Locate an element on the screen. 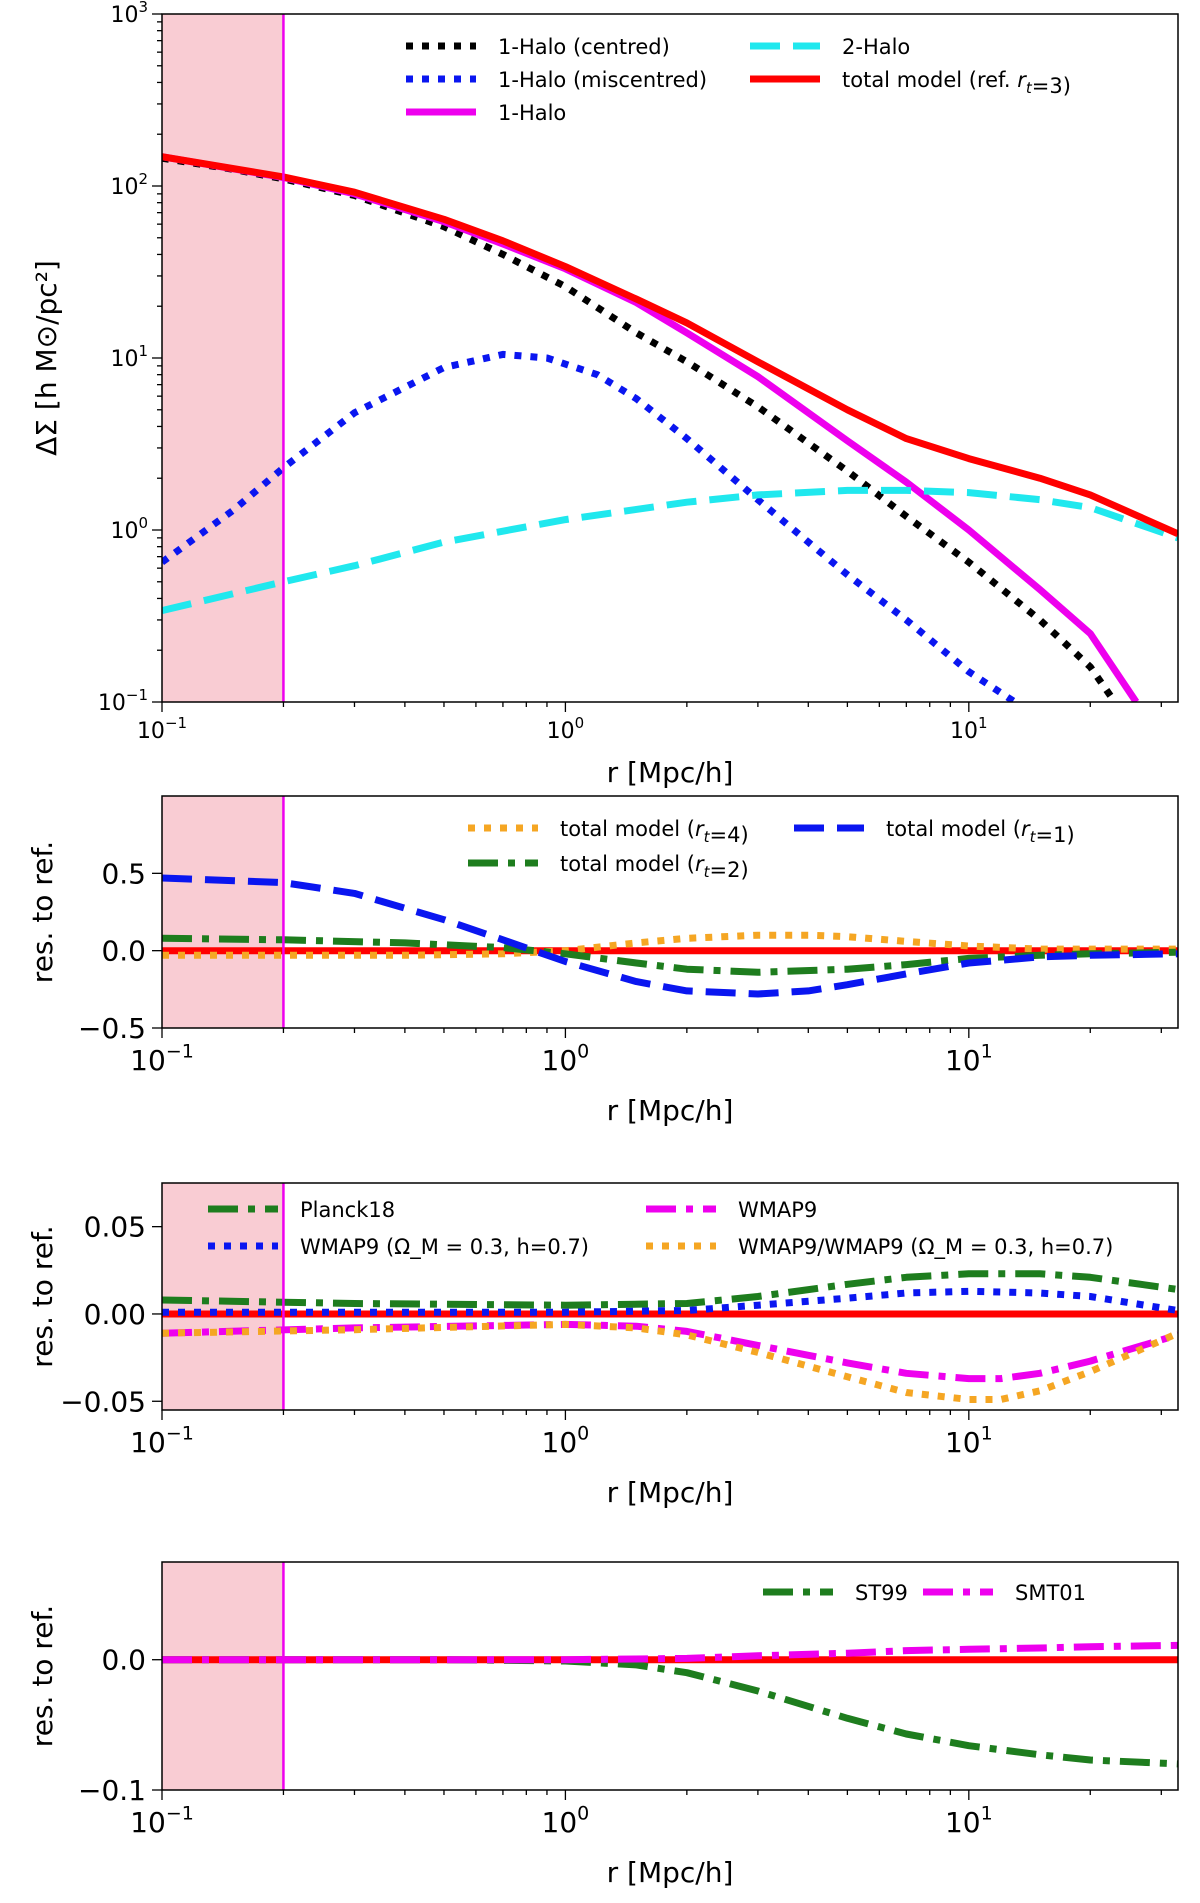 The width and height of the screenshot is (1200, 1903). legend-item: Planck18 is located at coordinates (301, 1210).